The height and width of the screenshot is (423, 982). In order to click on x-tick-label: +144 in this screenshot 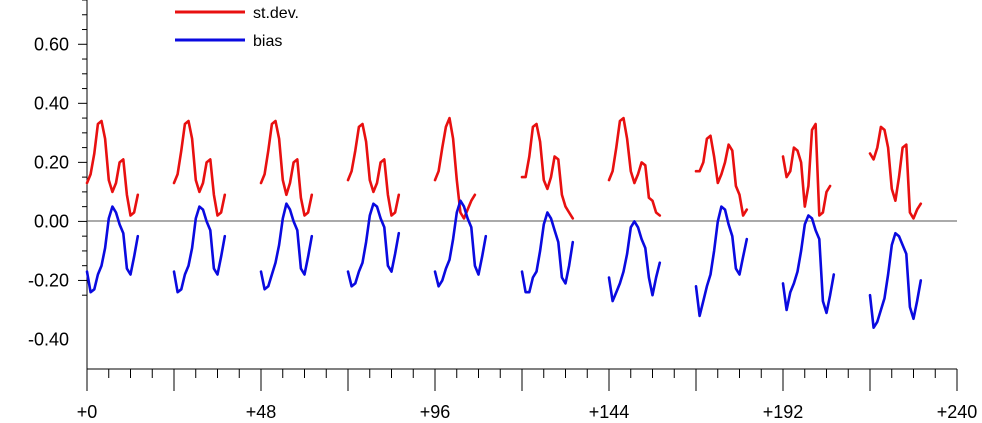, I will do `click(609, 412)`.